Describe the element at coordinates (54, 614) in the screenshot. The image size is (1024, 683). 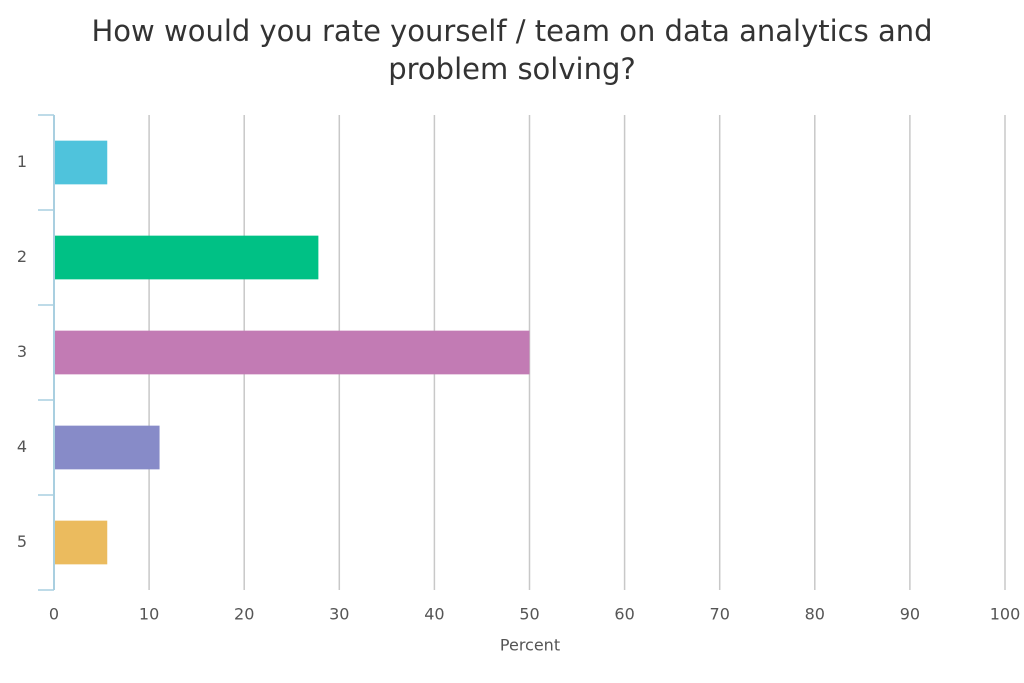
I see `x-tick-label: 0` at that location.